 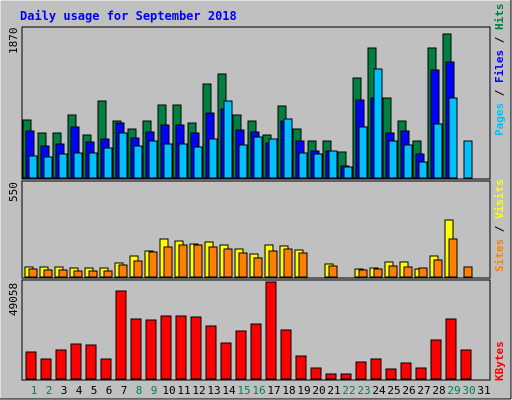 What do you see at coordinates (423, 390) in the screenshot?
I see `x-tick-label-27: 27` at bounding box center [423, 390].